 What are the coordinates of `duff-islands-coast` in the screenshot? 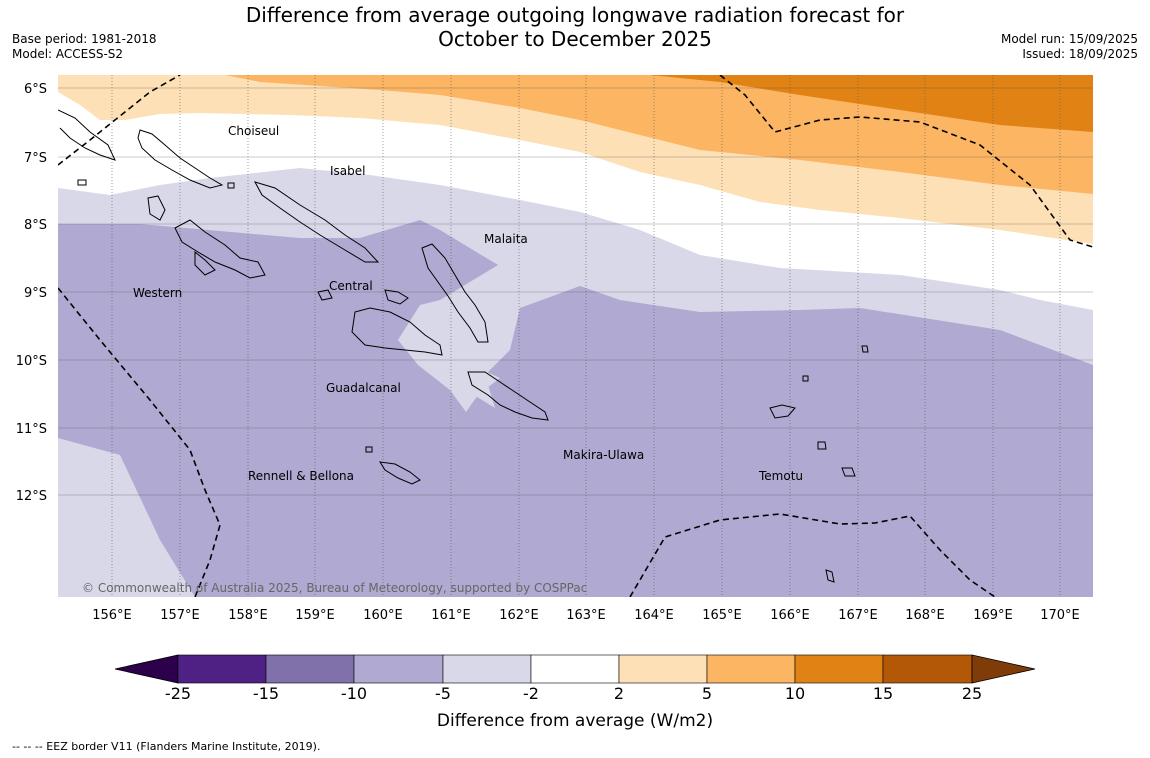 It's located at (865, 349).